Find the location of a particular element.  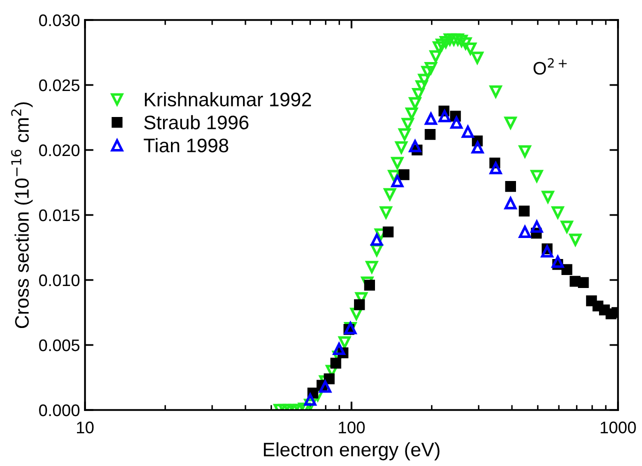

legend-label: Krishnakumar 1992 is located at coordinates (227, 99).